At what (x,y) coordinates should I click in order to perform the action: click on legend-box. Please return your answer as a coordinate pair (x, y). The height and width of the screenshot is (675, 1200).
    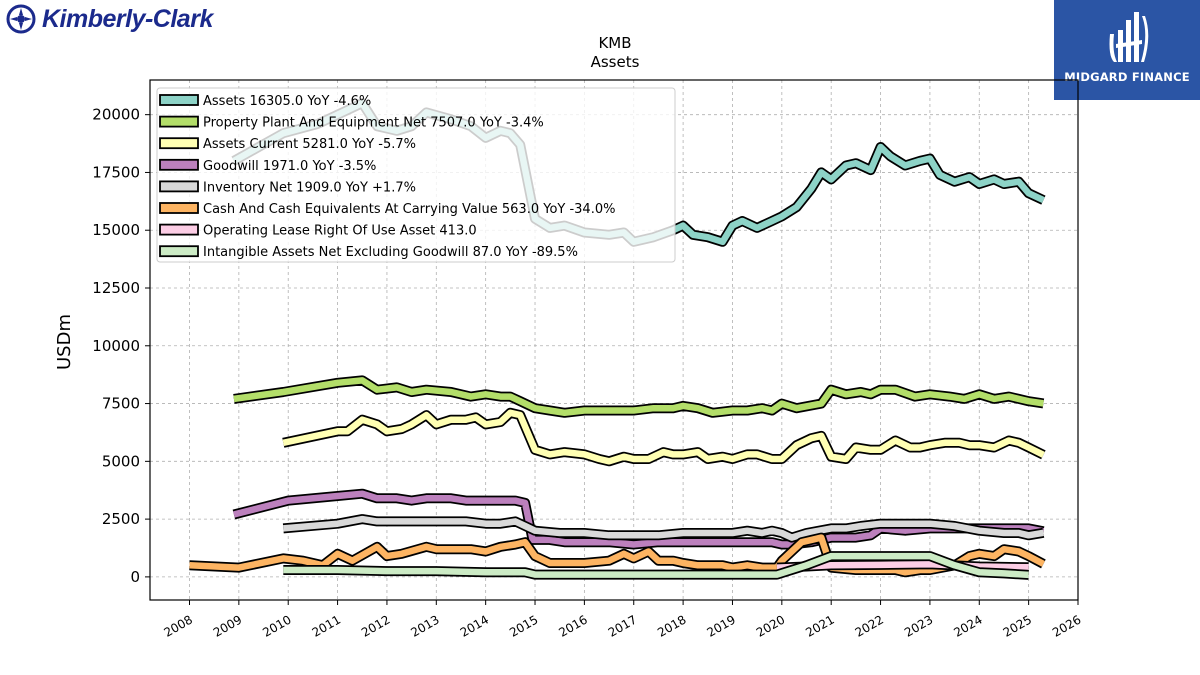
    Looking at the image, I should click on (416, 175).